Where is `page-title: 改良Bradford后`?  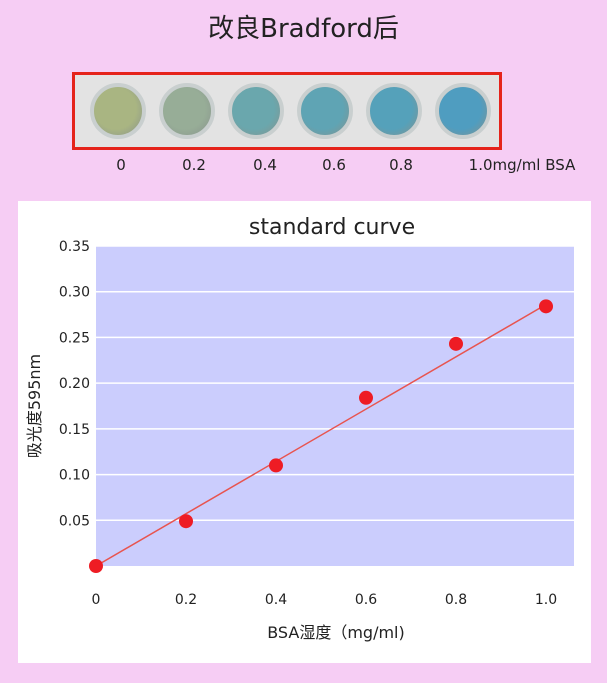 page-title: 改良Bradford后 is located at coordinates (303, 29).